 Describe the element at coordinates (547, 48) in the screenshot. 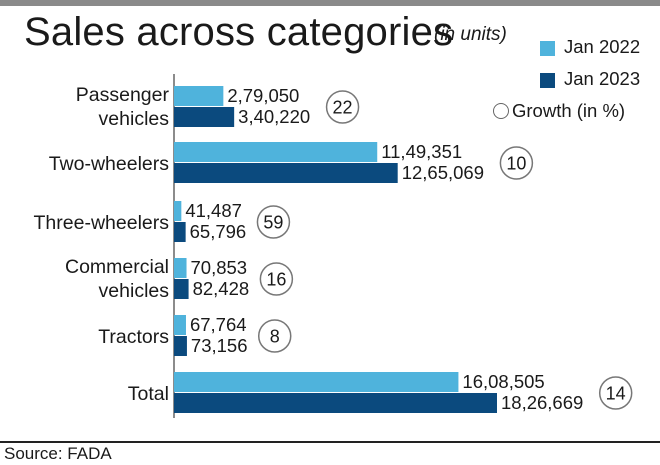

I see `legend-swatch-jan2022` at that location.